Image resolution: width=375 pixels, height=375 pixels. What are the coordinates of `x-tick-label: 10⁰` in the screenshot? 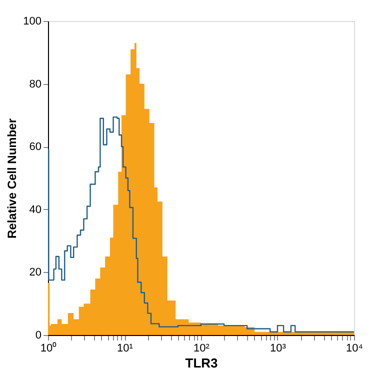 It's located at (48, 348).